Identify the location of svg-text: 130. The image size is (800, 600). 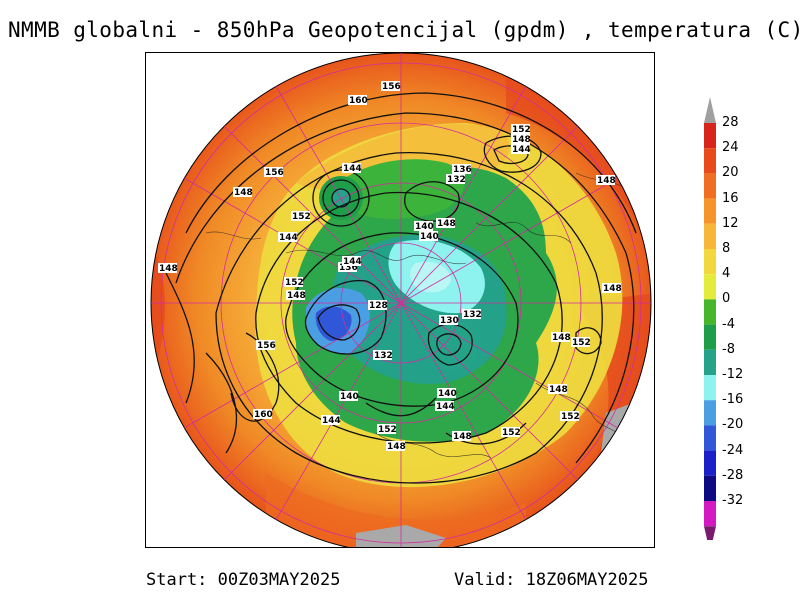
(449, 321).